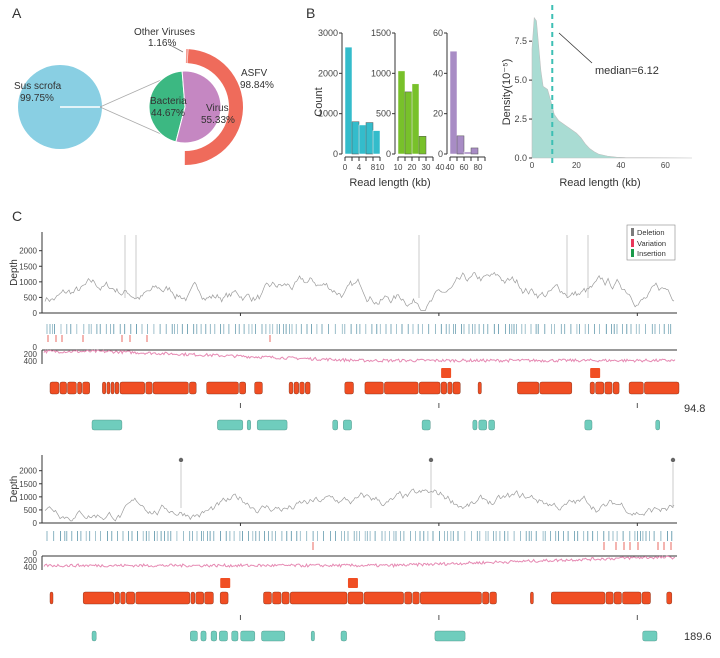 The image size is (720, 658). Describe the element at coordinates (694, 409) in the screenshot. I see `segment-1-end-label: 94.8` at that location.